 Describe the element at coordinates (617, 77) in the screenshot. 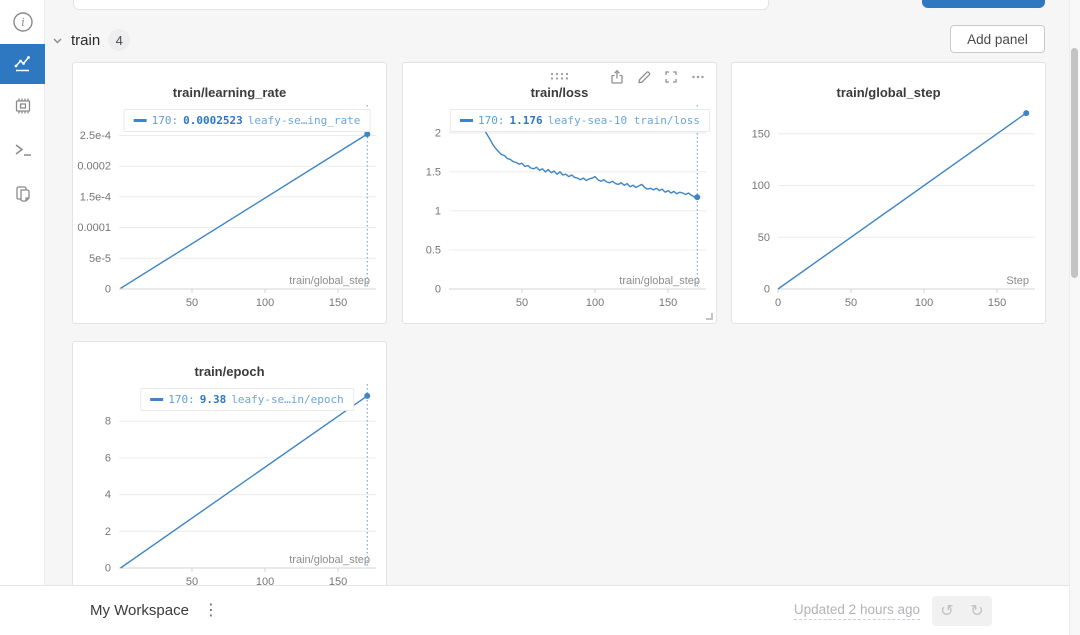

I see `export-icon` at that location.